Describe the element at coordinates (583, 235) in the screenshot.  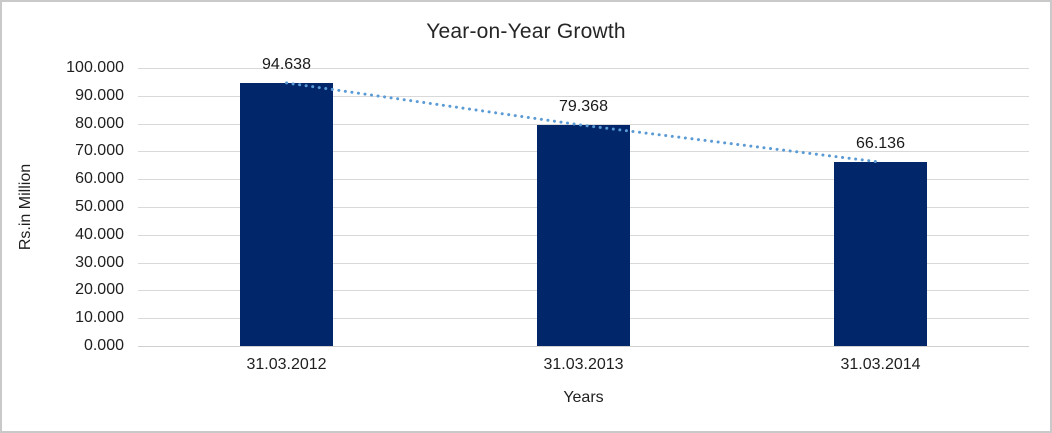
I see `bar-31.03.2013` at that location.